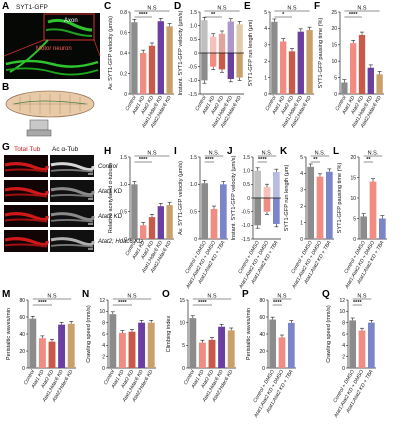 The image size is (418, 440). Describe the element at coordinates (251, 52) in the screenshot. I see `y-axis-label: SYT1-GFP run length (μm)` at that location.